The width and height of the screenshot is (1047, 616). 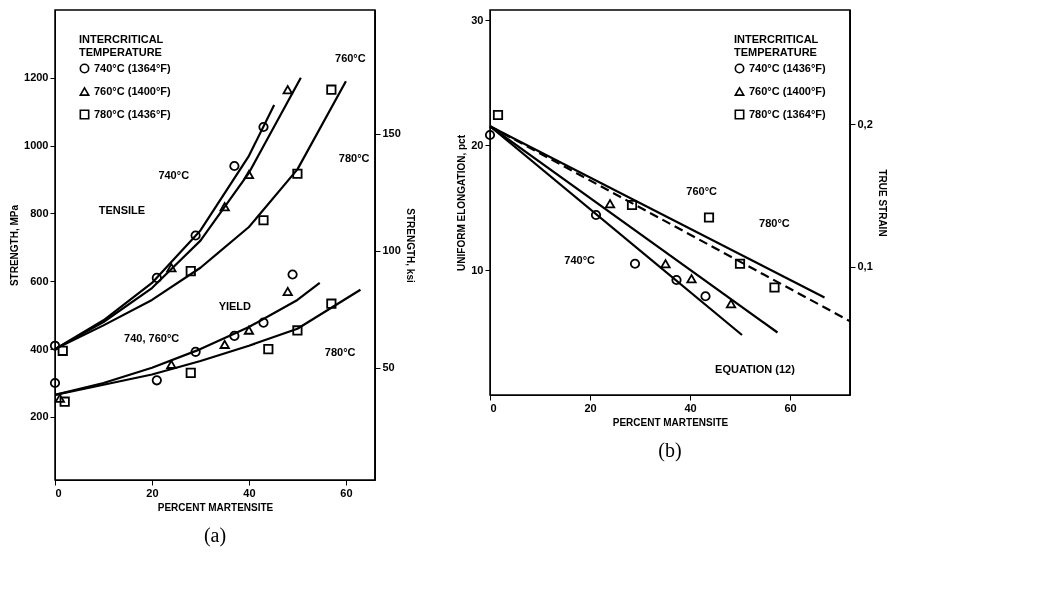 I want to click on y-tick-label: 600, so click(x=39, y=280).